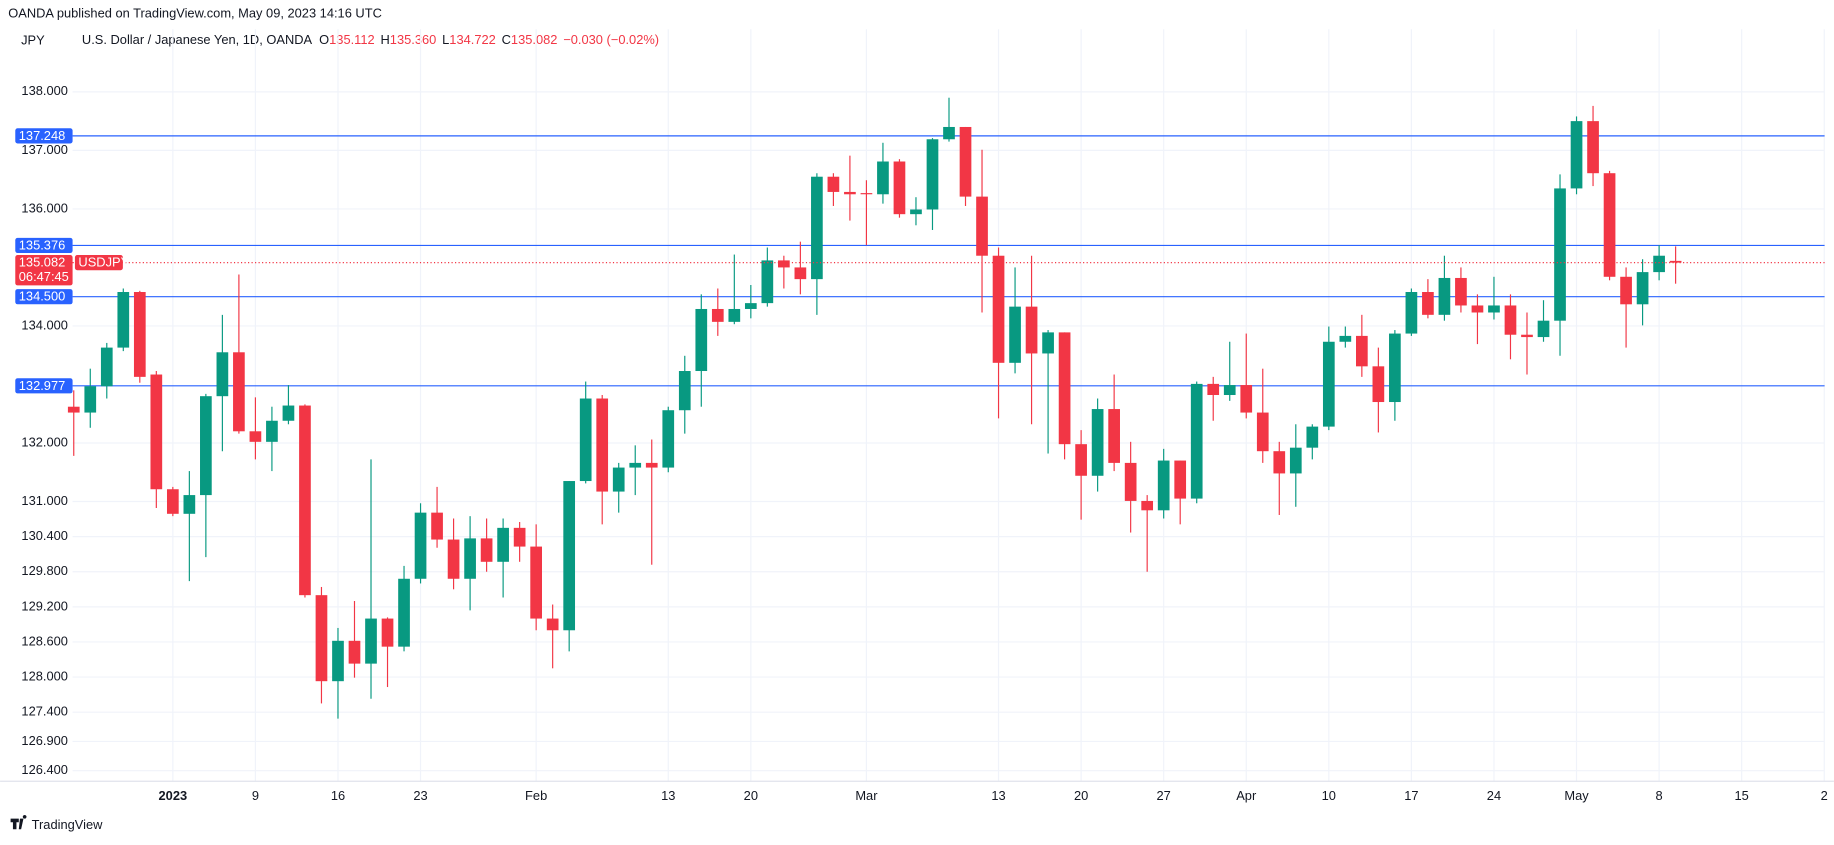 The width and height of the screenshot is (1834, 845). I want to click on legend-key: H, so click(385, 39).